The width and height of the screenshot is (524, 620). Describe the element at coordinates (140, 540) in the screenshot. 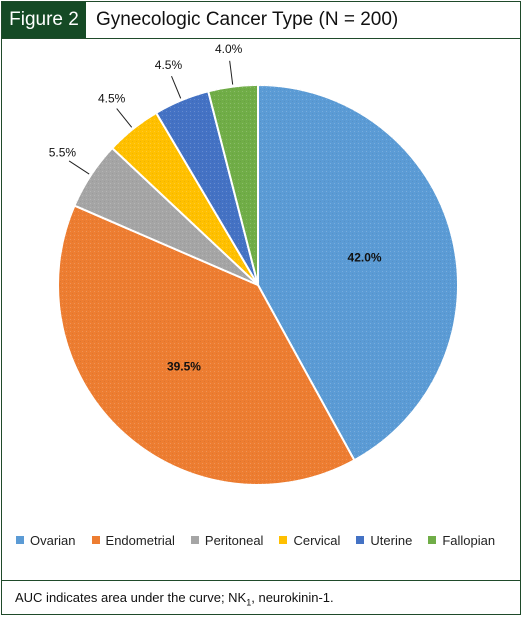

I see `legend-label-endometrial: Endometrial` at that location.